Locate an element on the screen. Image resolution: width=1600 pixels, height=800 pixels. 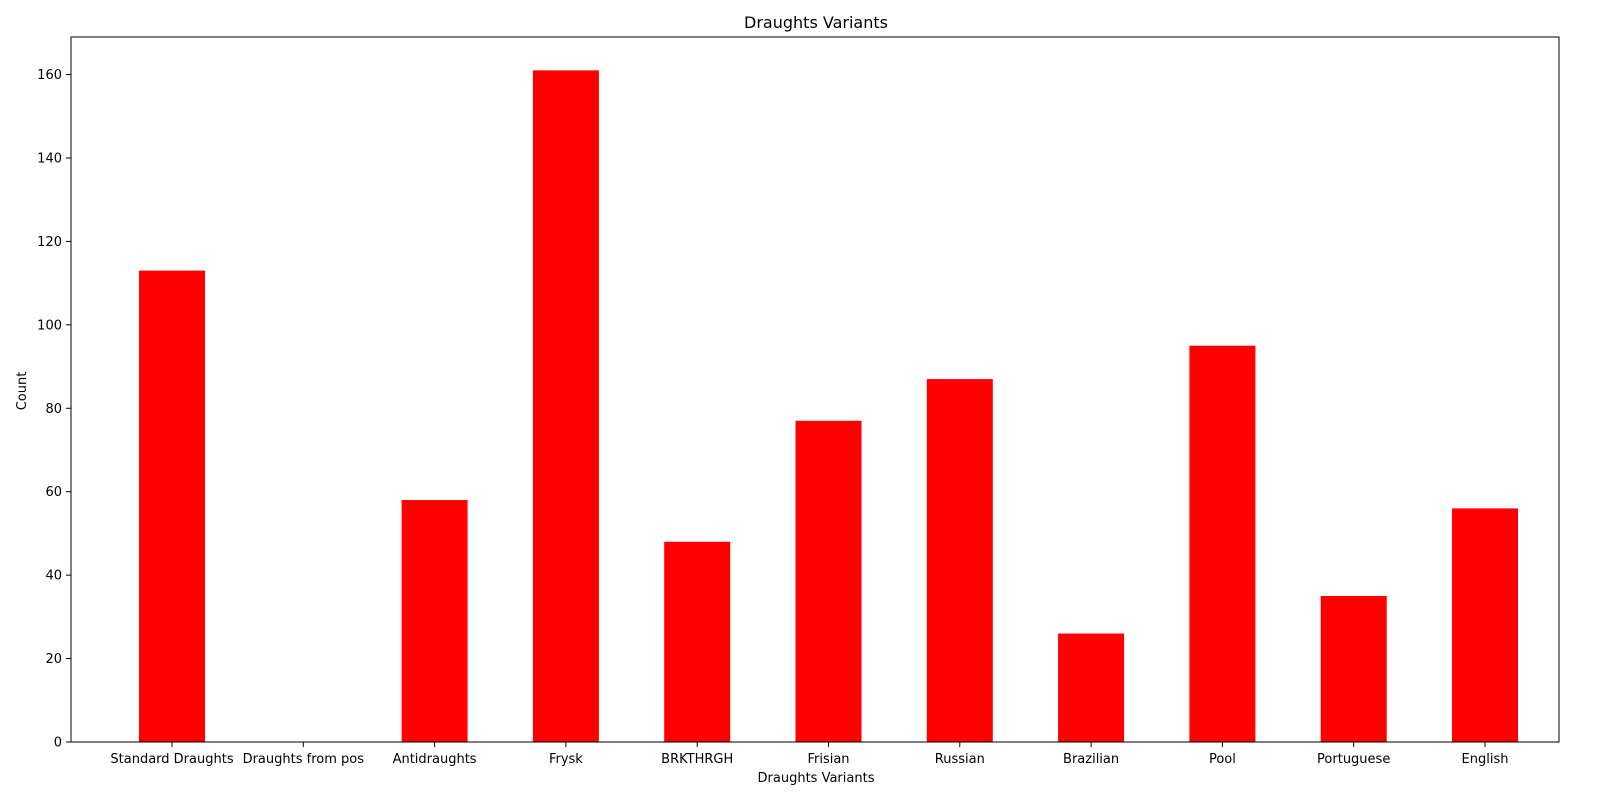
x-tick-label: Pool is located at coordinates (1222, 759).